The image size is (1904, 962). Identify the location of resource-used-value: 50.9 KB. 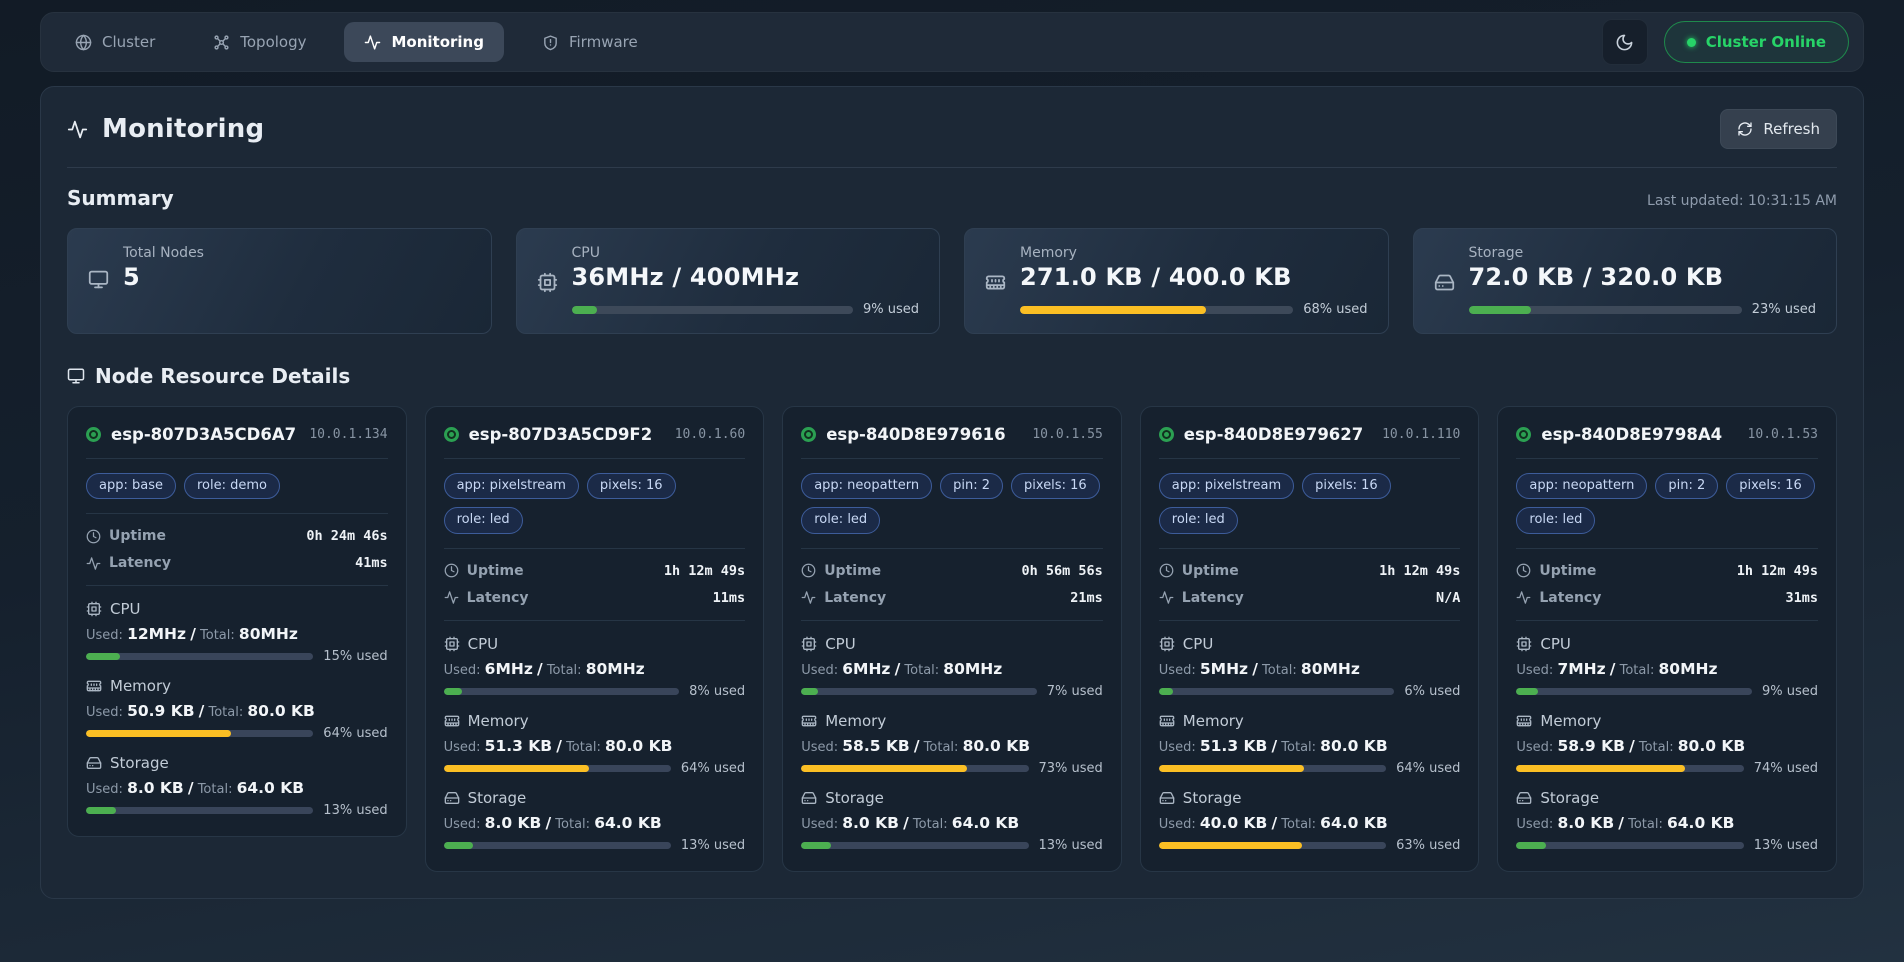
(161, 711).